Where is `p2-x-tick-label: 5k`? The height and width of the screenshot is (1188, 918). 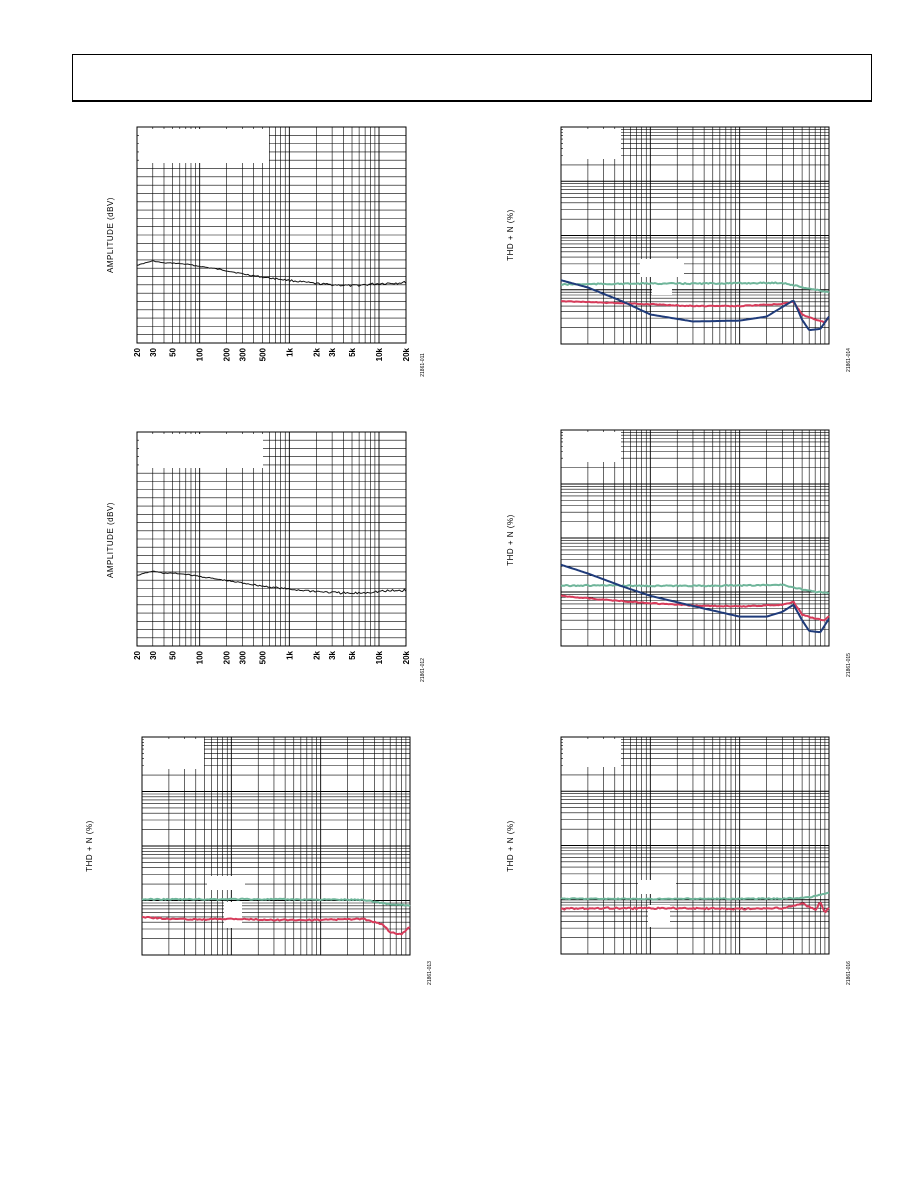 p2-x-tick-label: 5k is located at coordinates (352, 654).